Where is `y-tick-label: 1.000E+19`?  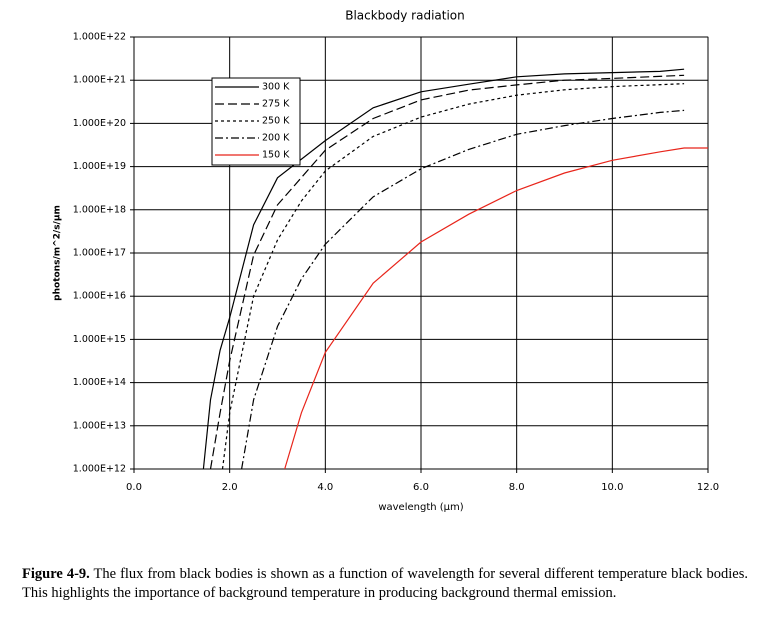 y-tick-label: 1.000E+19 is located at coordinates (99, 166).